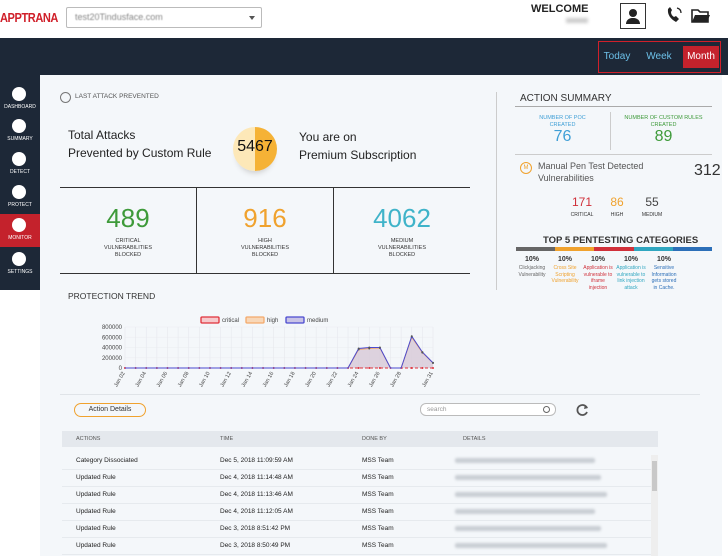  I want to click on cell: Dec 3, 2018 8:51:42 PM, so click(255, 528).